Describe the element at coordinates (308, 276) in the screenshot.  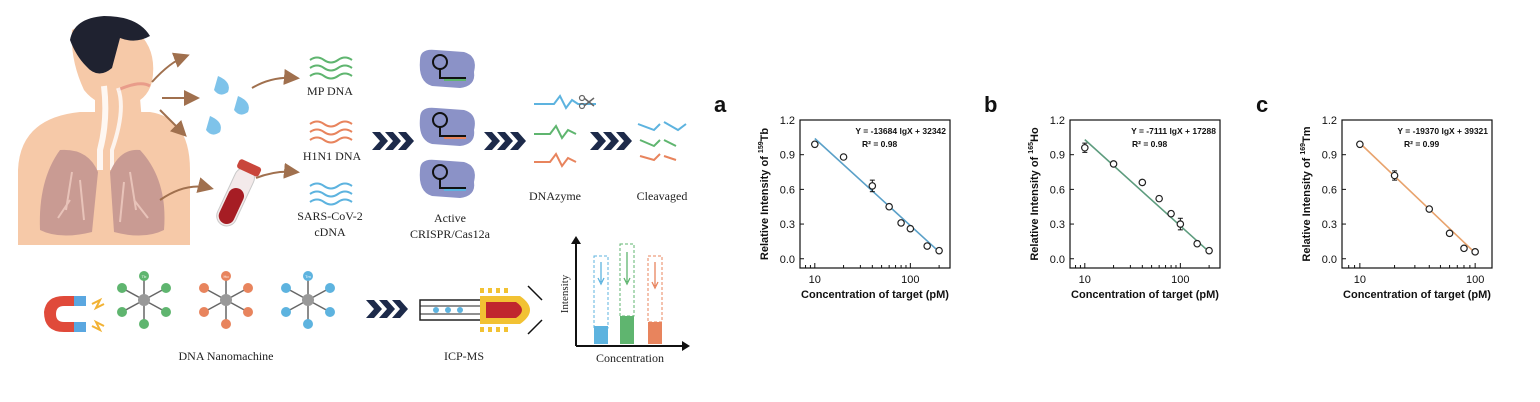
I see `tm-node-label: Tm` at that location.